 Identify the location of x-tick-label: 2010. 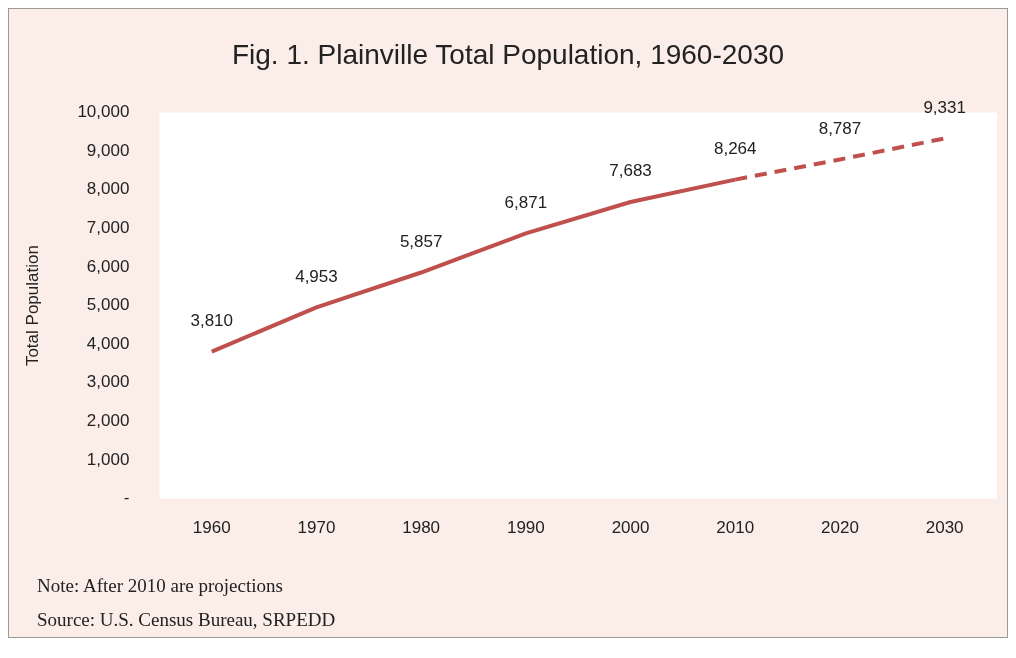
(735, 528).